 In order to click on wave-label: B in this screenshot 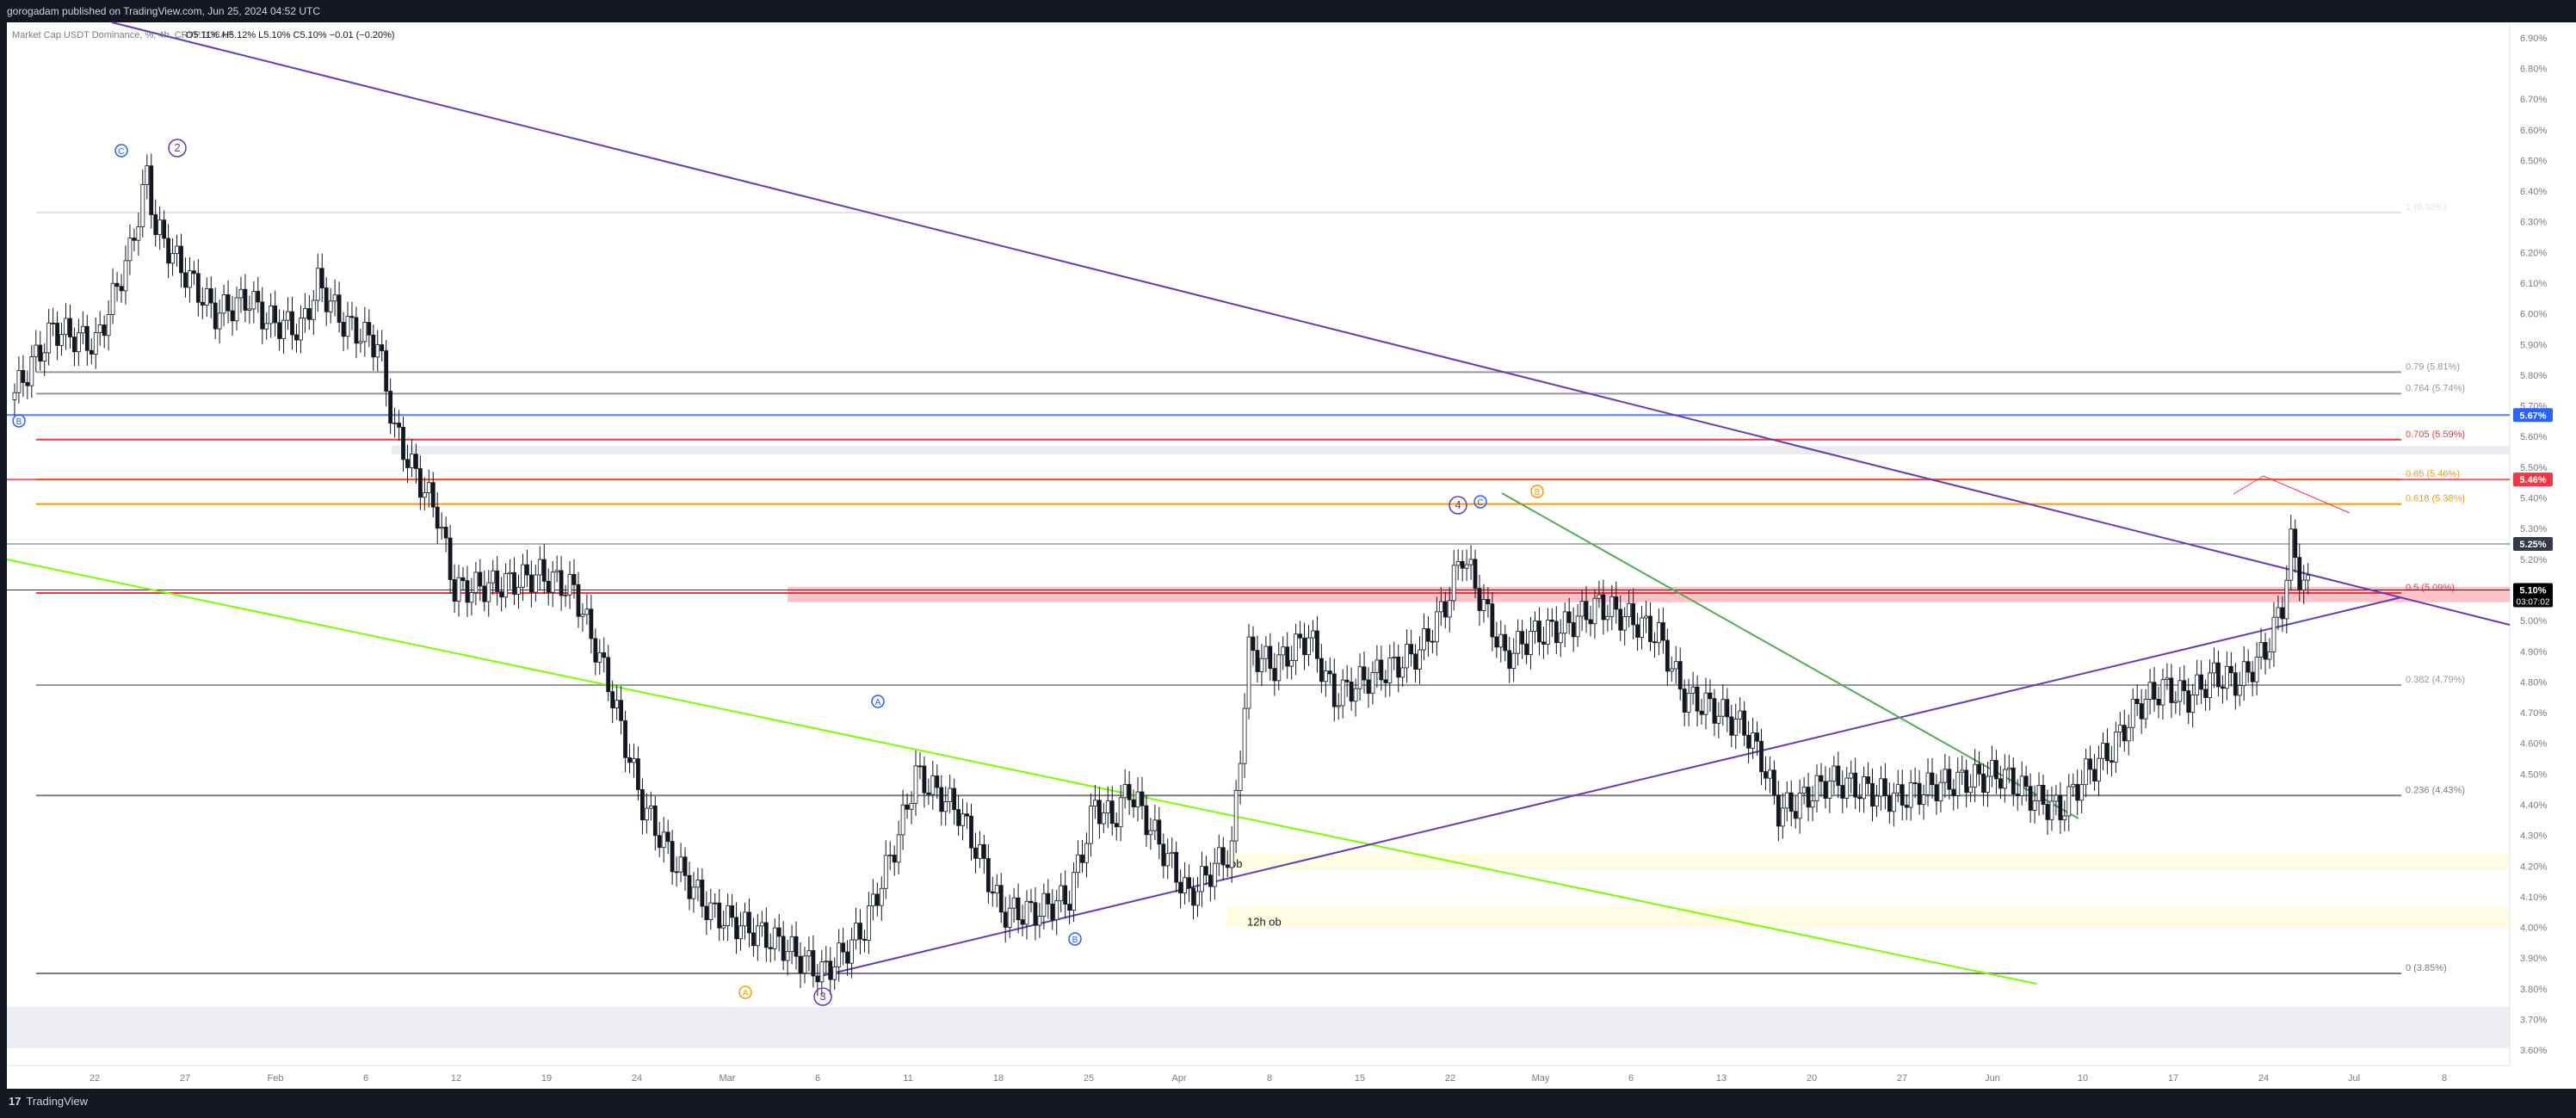, I will do `click(19, 421)`.